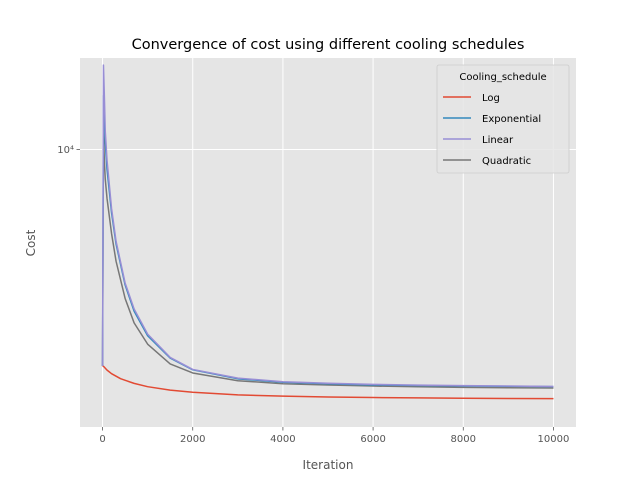 The image size is (640, 480). Describe the element at coordinates (334, 436) in the screenshot. I see `x-axis-ticks: 0 2000 4000 6000 8000 10000` at that location.